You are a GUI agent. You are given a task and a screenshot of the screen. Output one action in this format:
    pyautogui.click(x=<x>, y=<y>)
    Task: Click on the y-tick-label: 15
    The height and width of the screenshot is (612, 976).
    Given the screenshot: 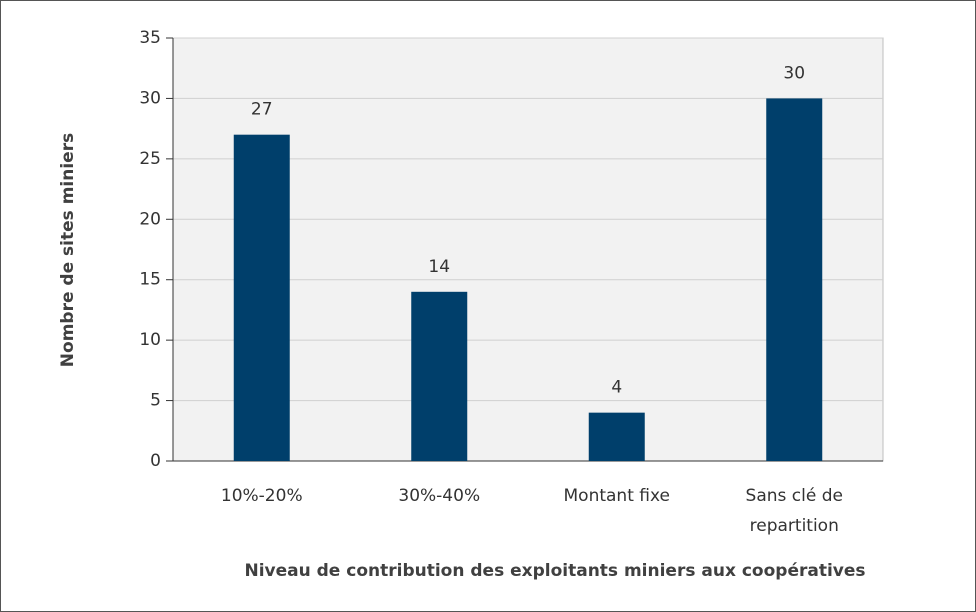 What is the action you would take?
    pyautogui.click(x=150, y=280)
    